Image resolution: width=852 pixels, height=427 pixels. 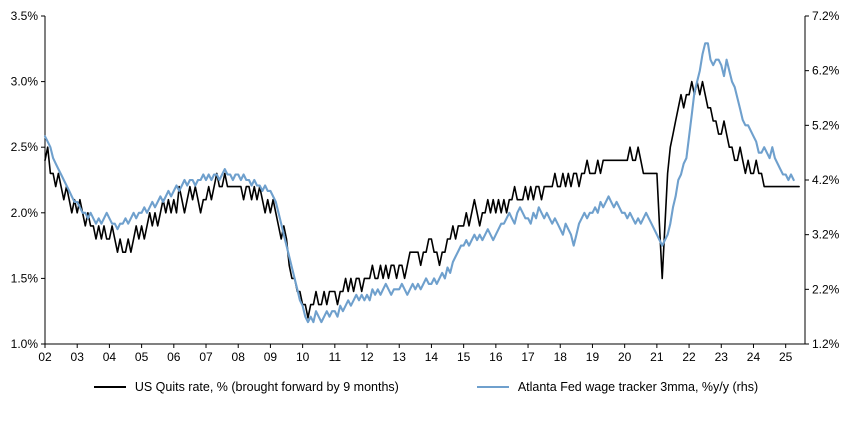 What do you see at coordinates (174, 357) in the screenshot?
I see `x-axis-tick-label: 06` at bounding box center [174, 357].